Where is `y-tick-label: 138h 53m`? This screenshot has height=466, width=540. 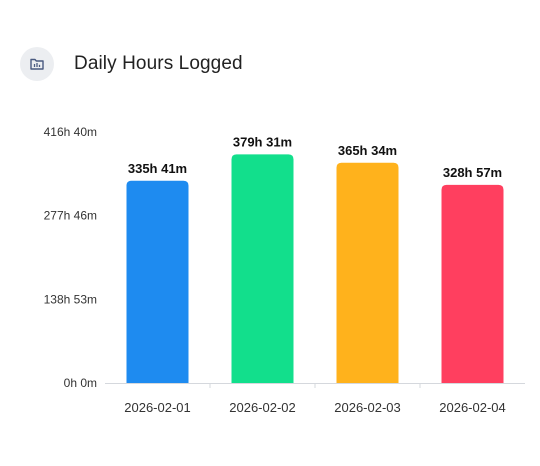 y-tick-label: 138h 53m is located at coordinates (70, 299).